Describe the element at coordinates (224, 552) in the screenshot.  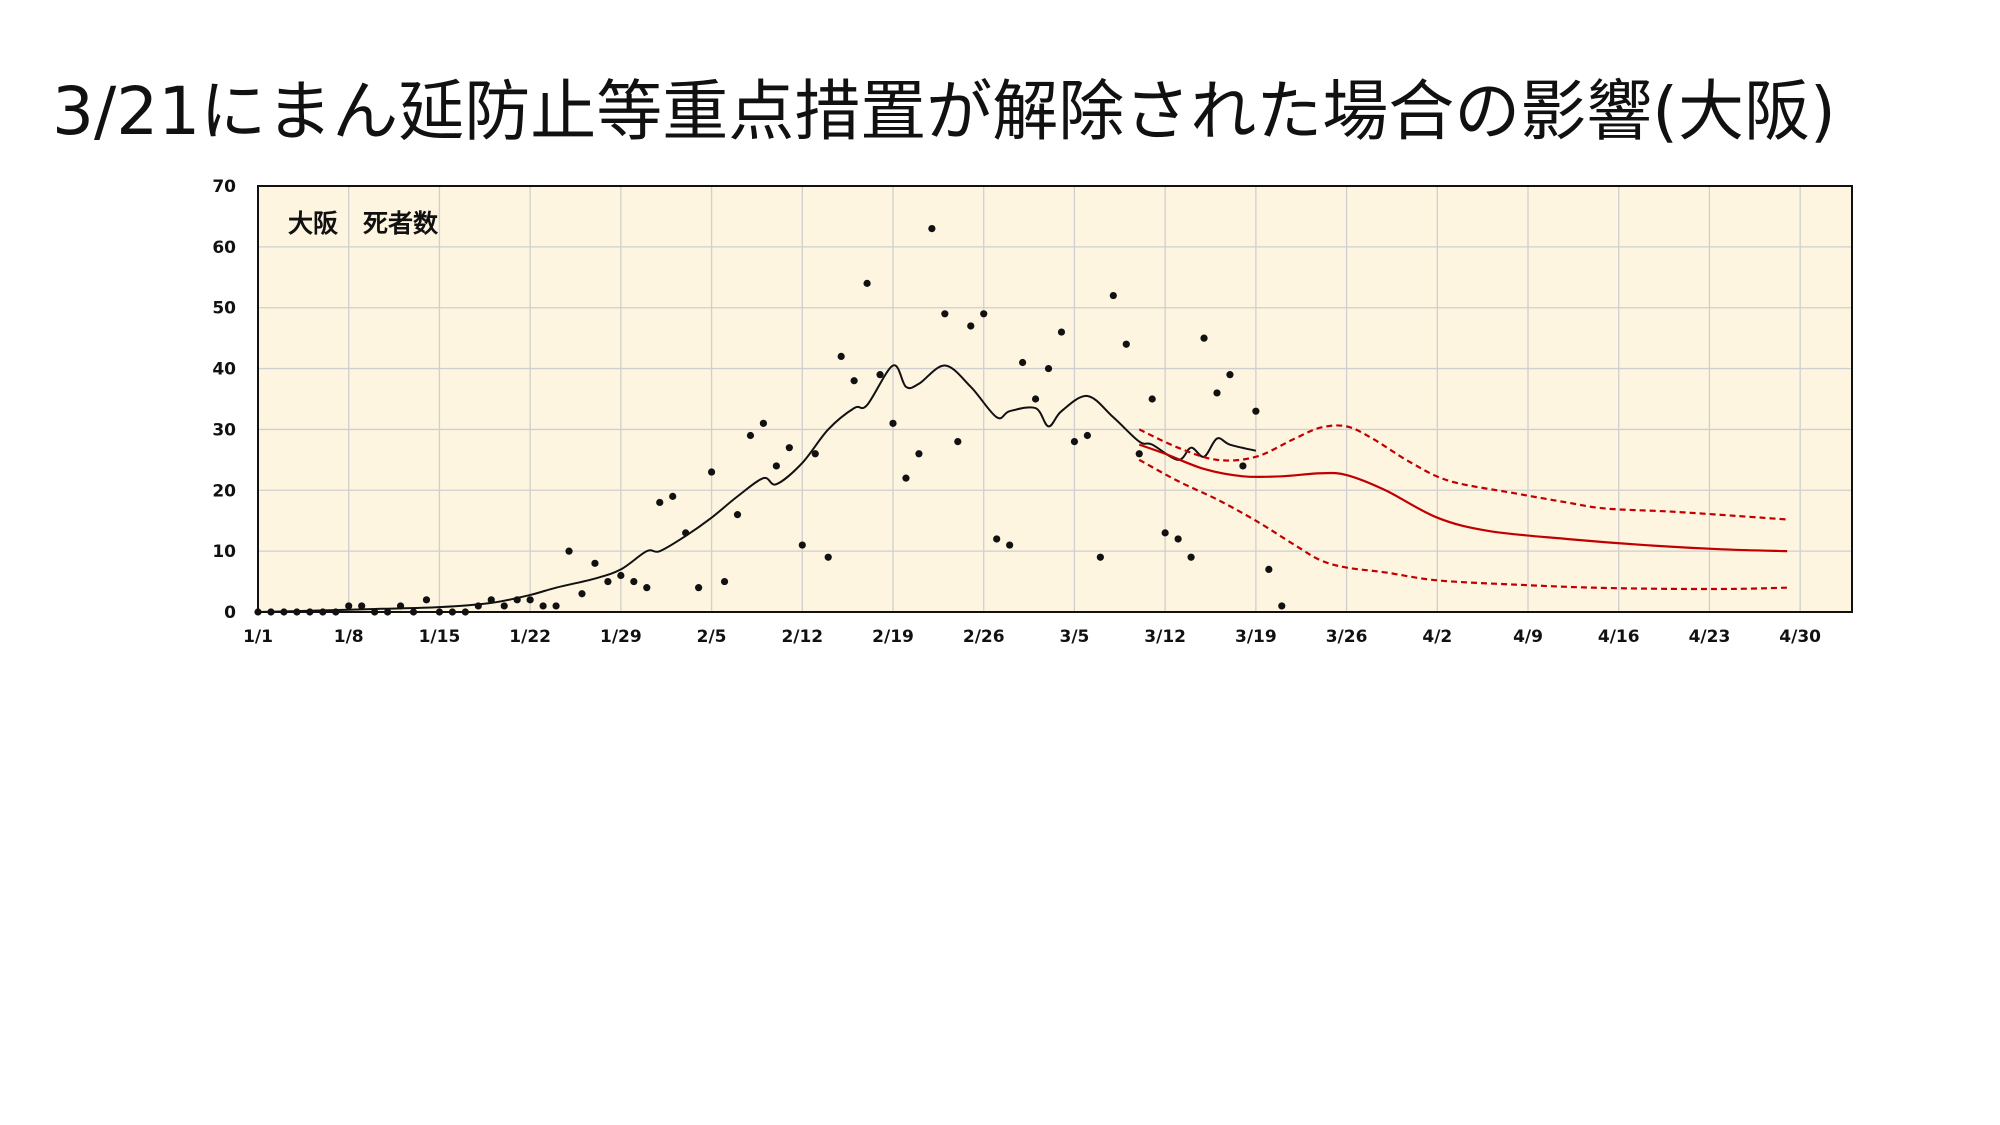
I see `y-tick-label: 10` at that location.